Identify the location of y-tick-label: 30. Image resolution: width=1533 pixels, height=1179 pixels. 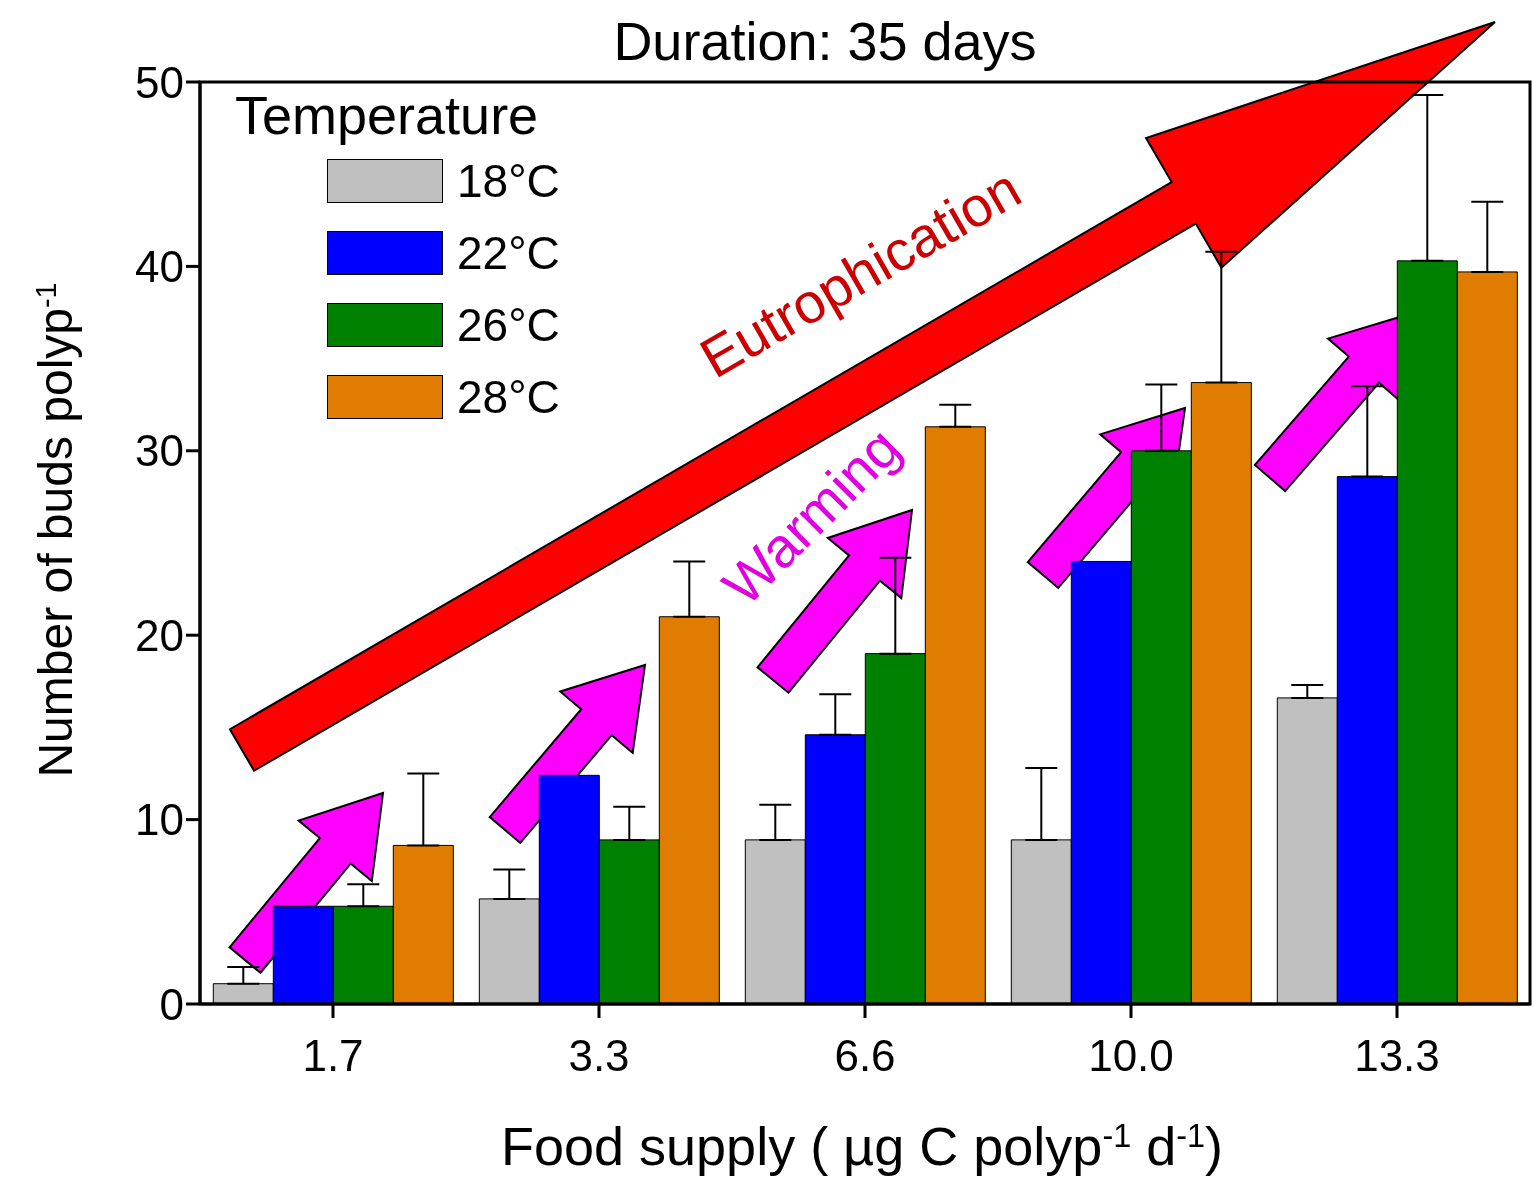
(159, 451).